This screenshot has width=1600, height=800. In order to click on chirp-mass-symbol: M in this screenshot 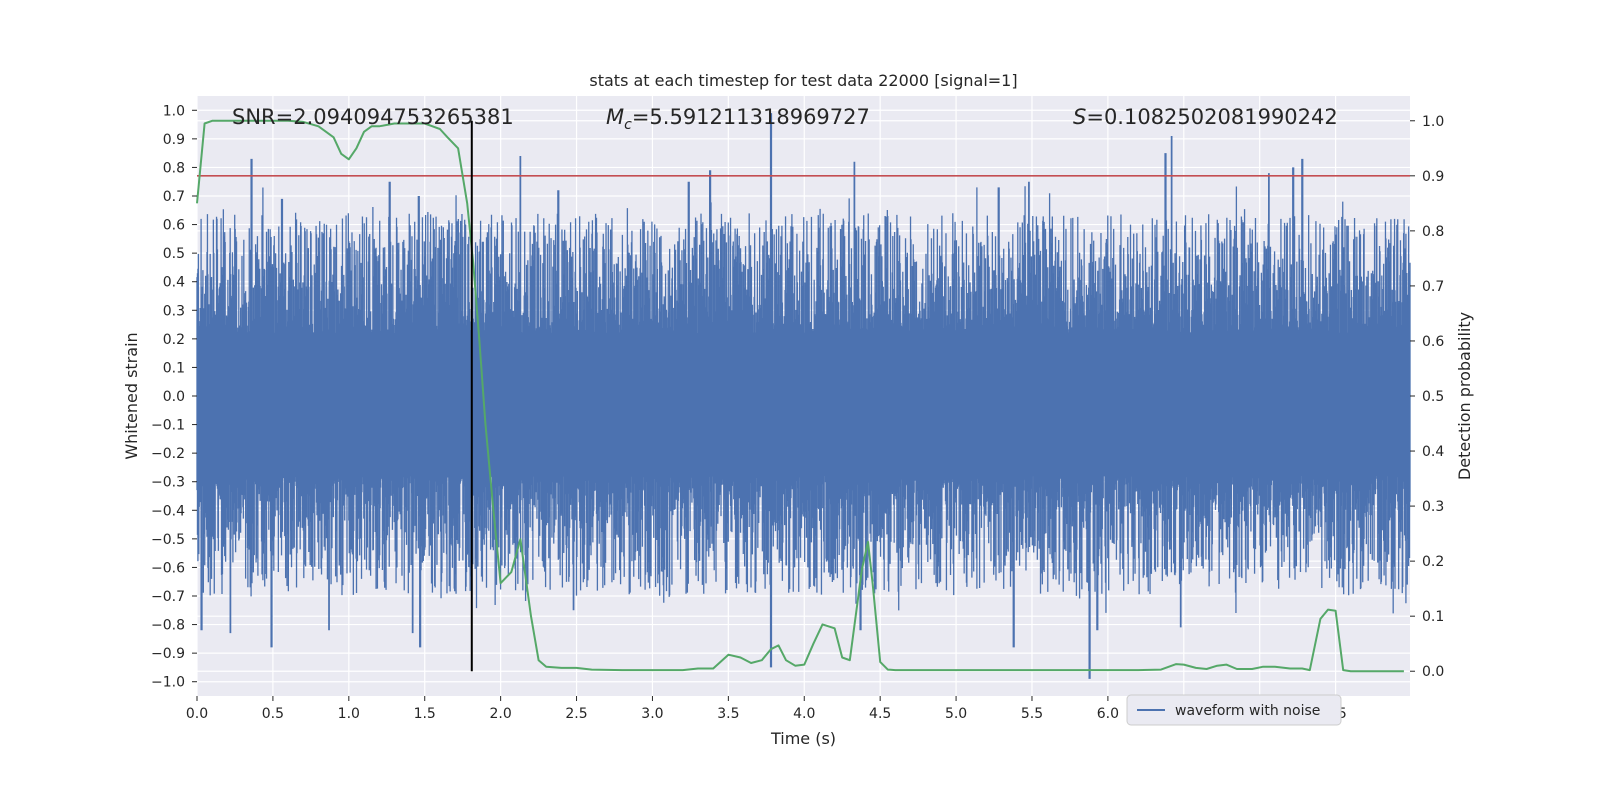, I will do `click(615, 117)`.